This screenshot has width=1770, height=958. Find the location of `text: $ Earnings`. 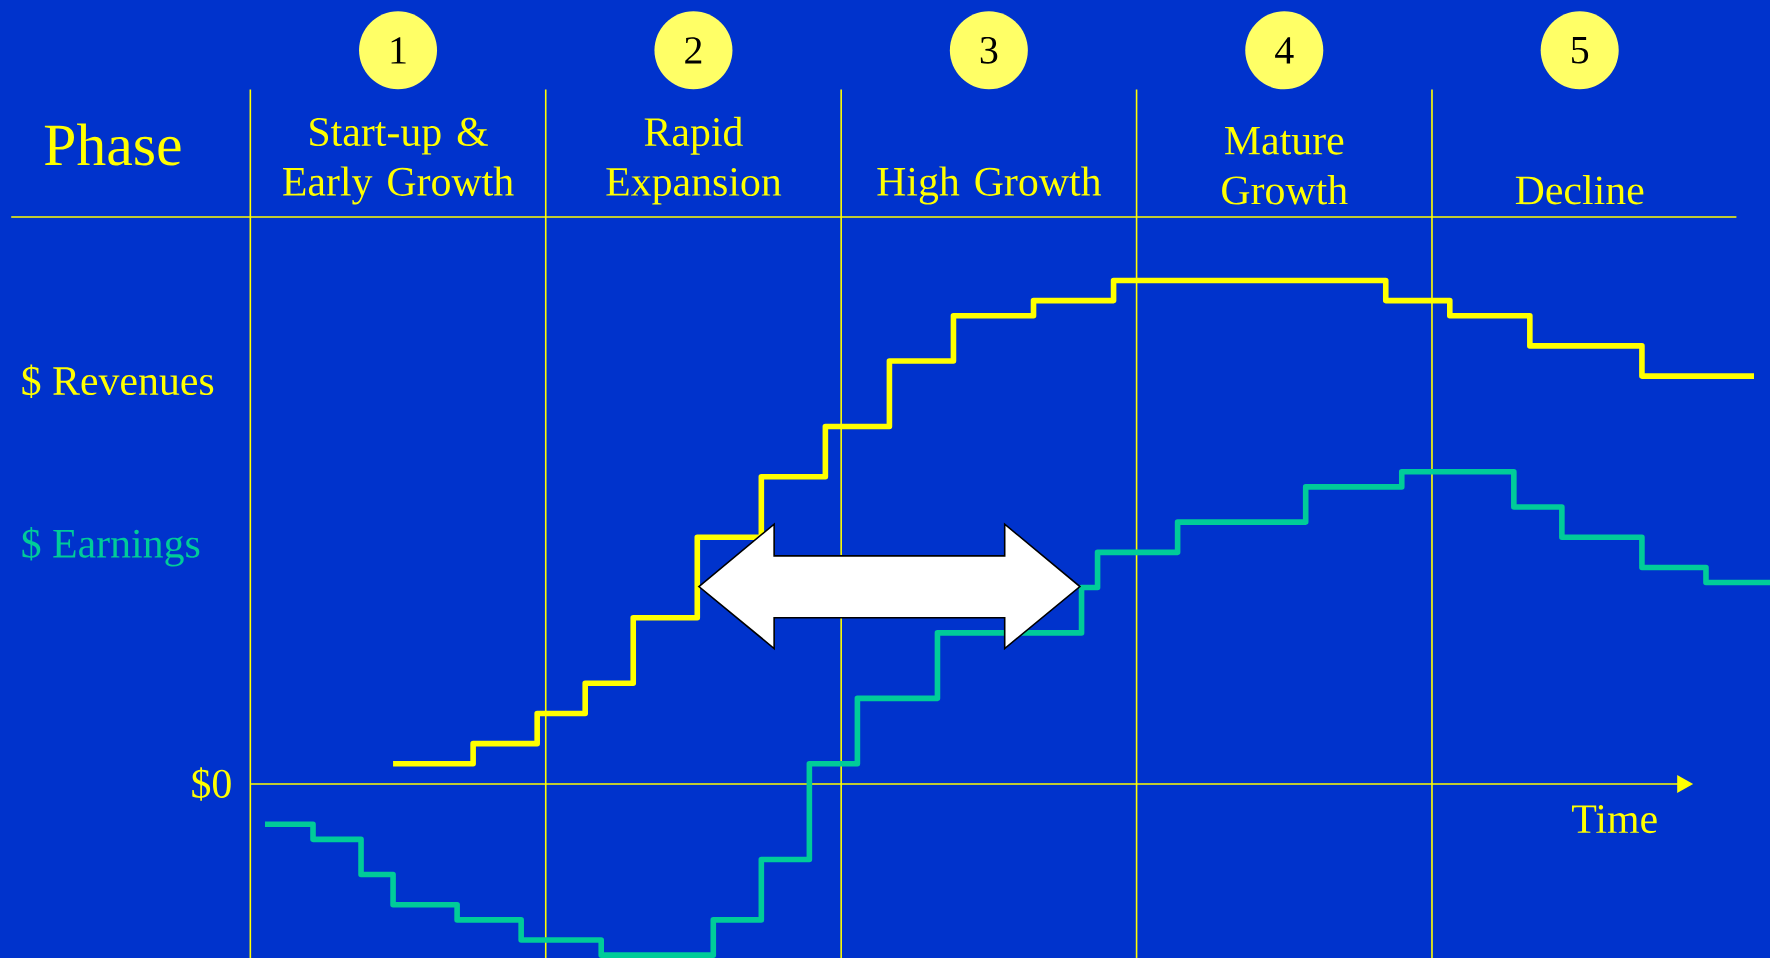

text: $ Earnings is located at coordinates (111, 547).